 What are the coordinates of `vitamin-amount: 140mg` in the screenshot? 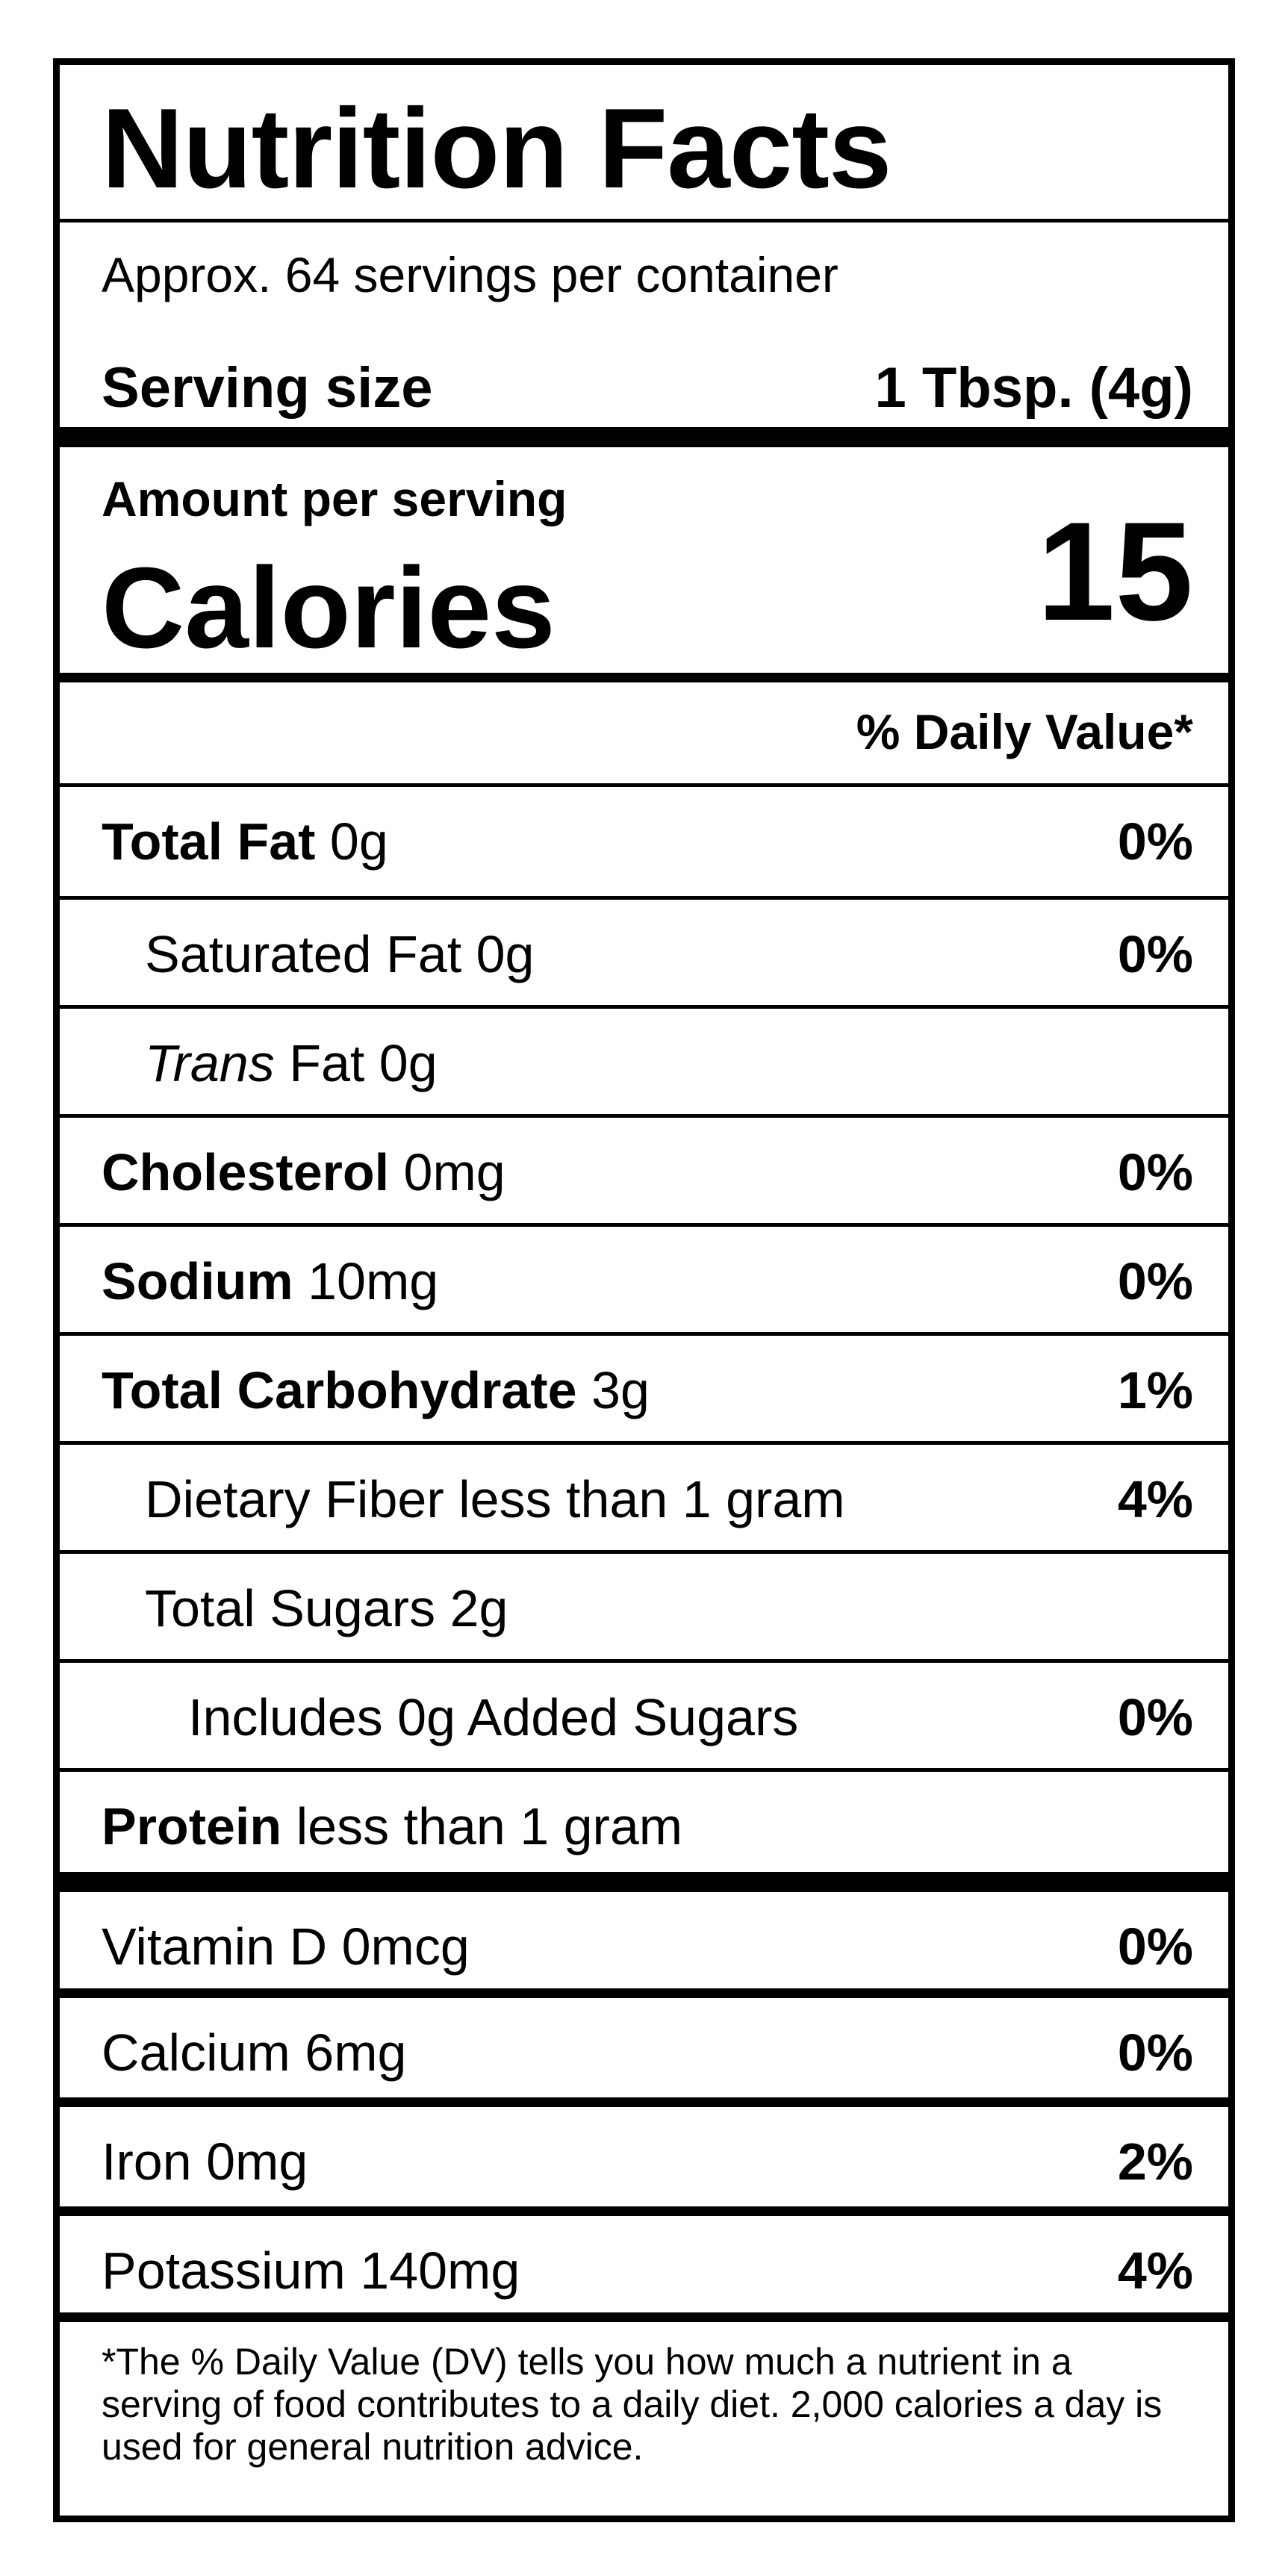 It's located at (440, 2270).